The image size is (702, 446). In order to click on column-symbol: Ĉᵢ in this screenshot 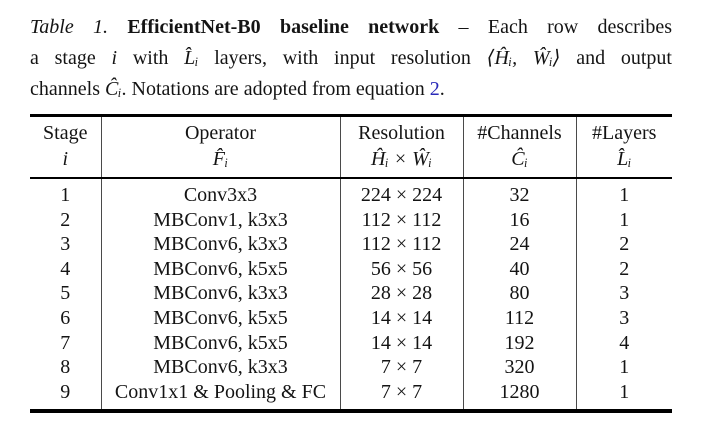, I will do `click(519, 159)`.